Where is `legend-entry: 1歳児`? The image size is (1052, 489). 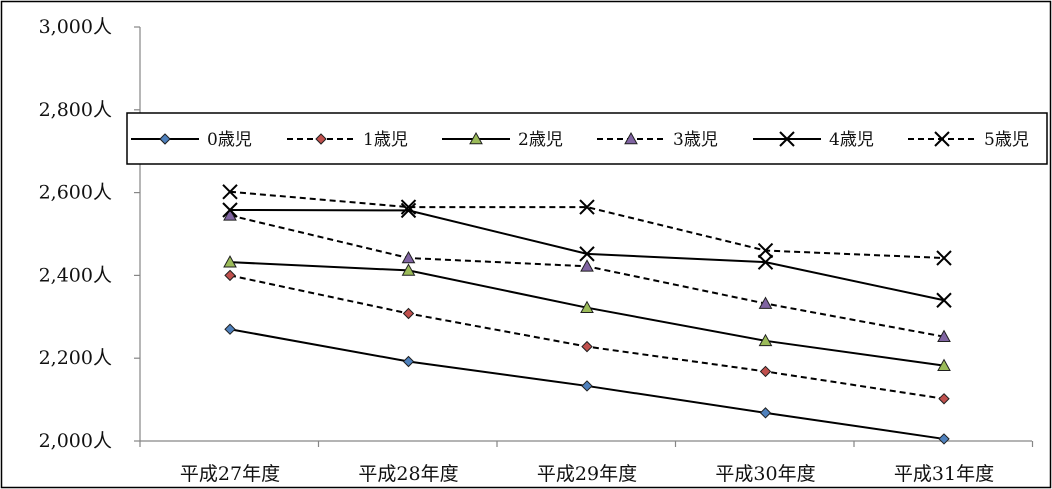 legend-entry: 1歳児 is located at coordinates (347, 140).